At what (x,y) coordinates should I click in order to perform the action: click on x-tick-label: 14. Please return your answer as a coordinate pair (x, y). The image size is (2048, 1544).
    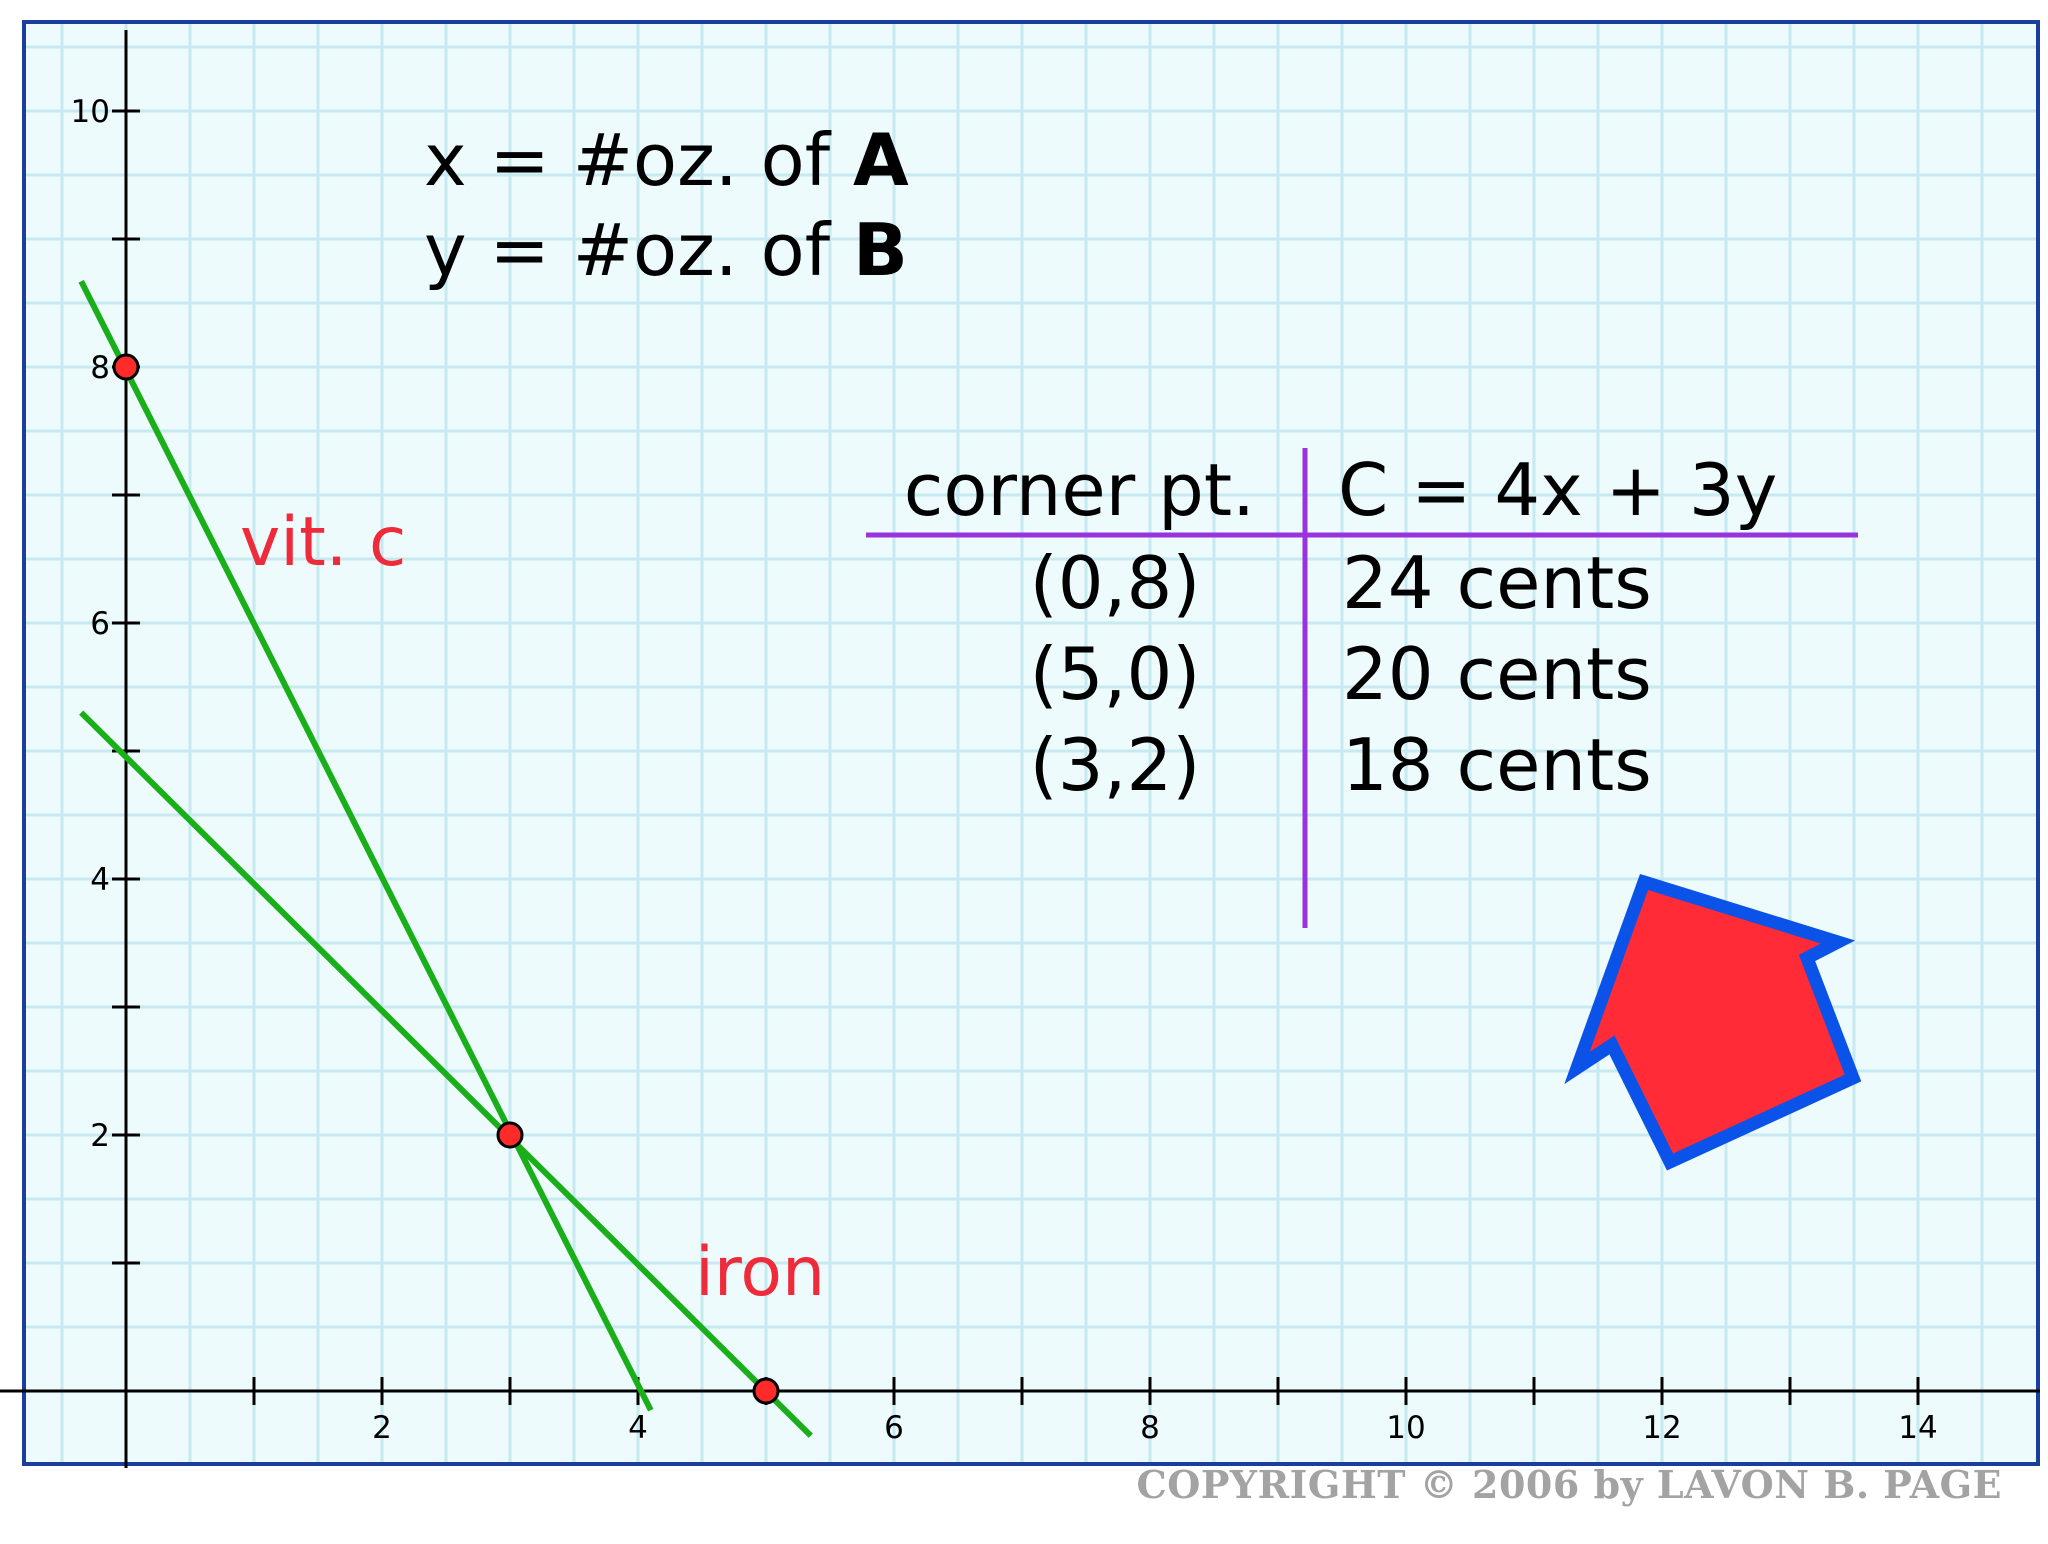
    Looking at the image, I should click on (1917, 1428).